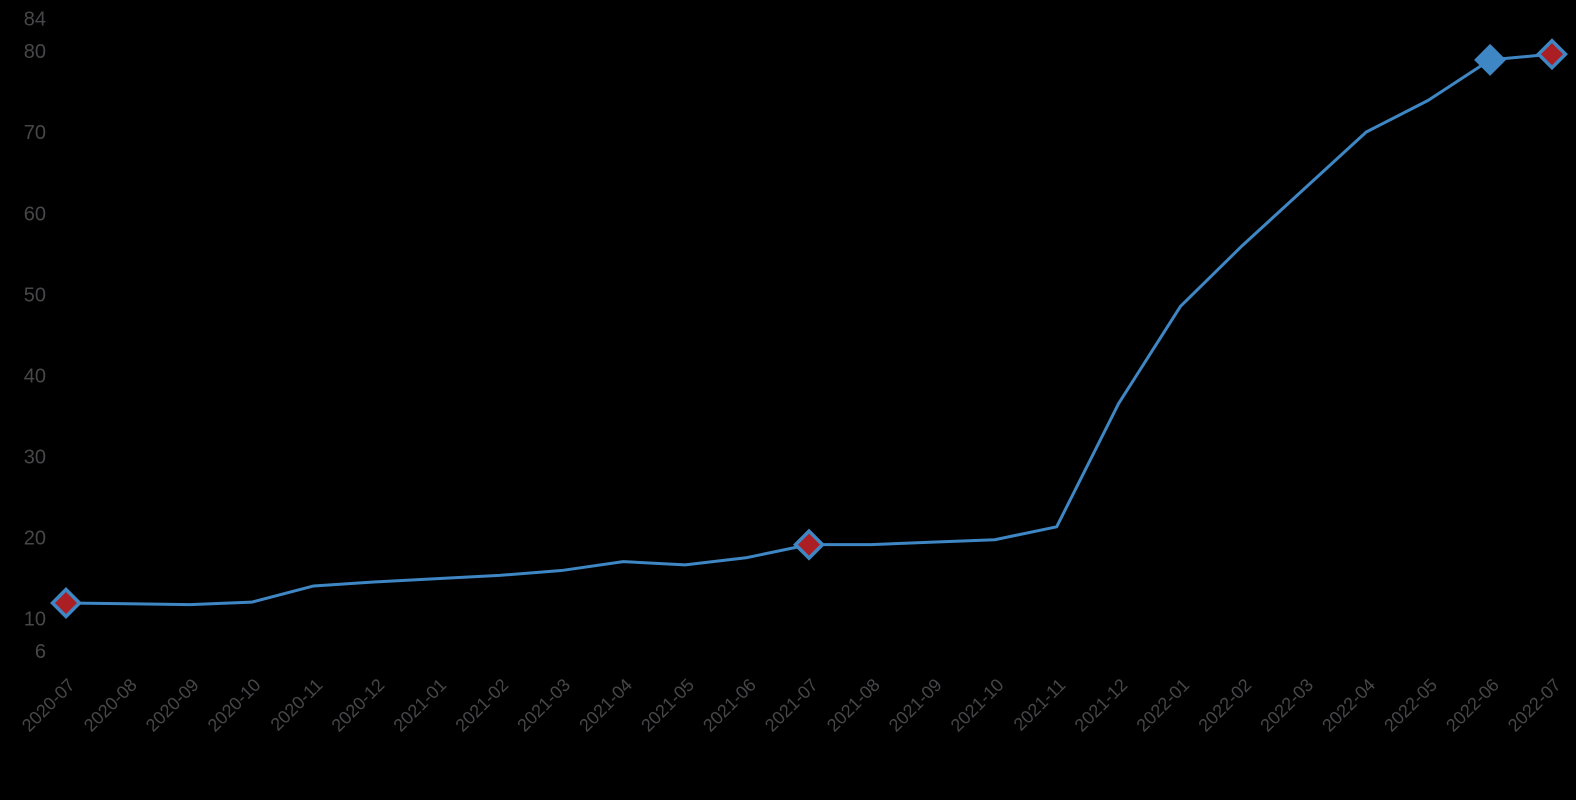 The height and width of the screenshot is (800, 1576). What do you see at coordinates (35, 214) in the screenshot?
I see `y-tick-label: 60` at bounding box center [35, 214].